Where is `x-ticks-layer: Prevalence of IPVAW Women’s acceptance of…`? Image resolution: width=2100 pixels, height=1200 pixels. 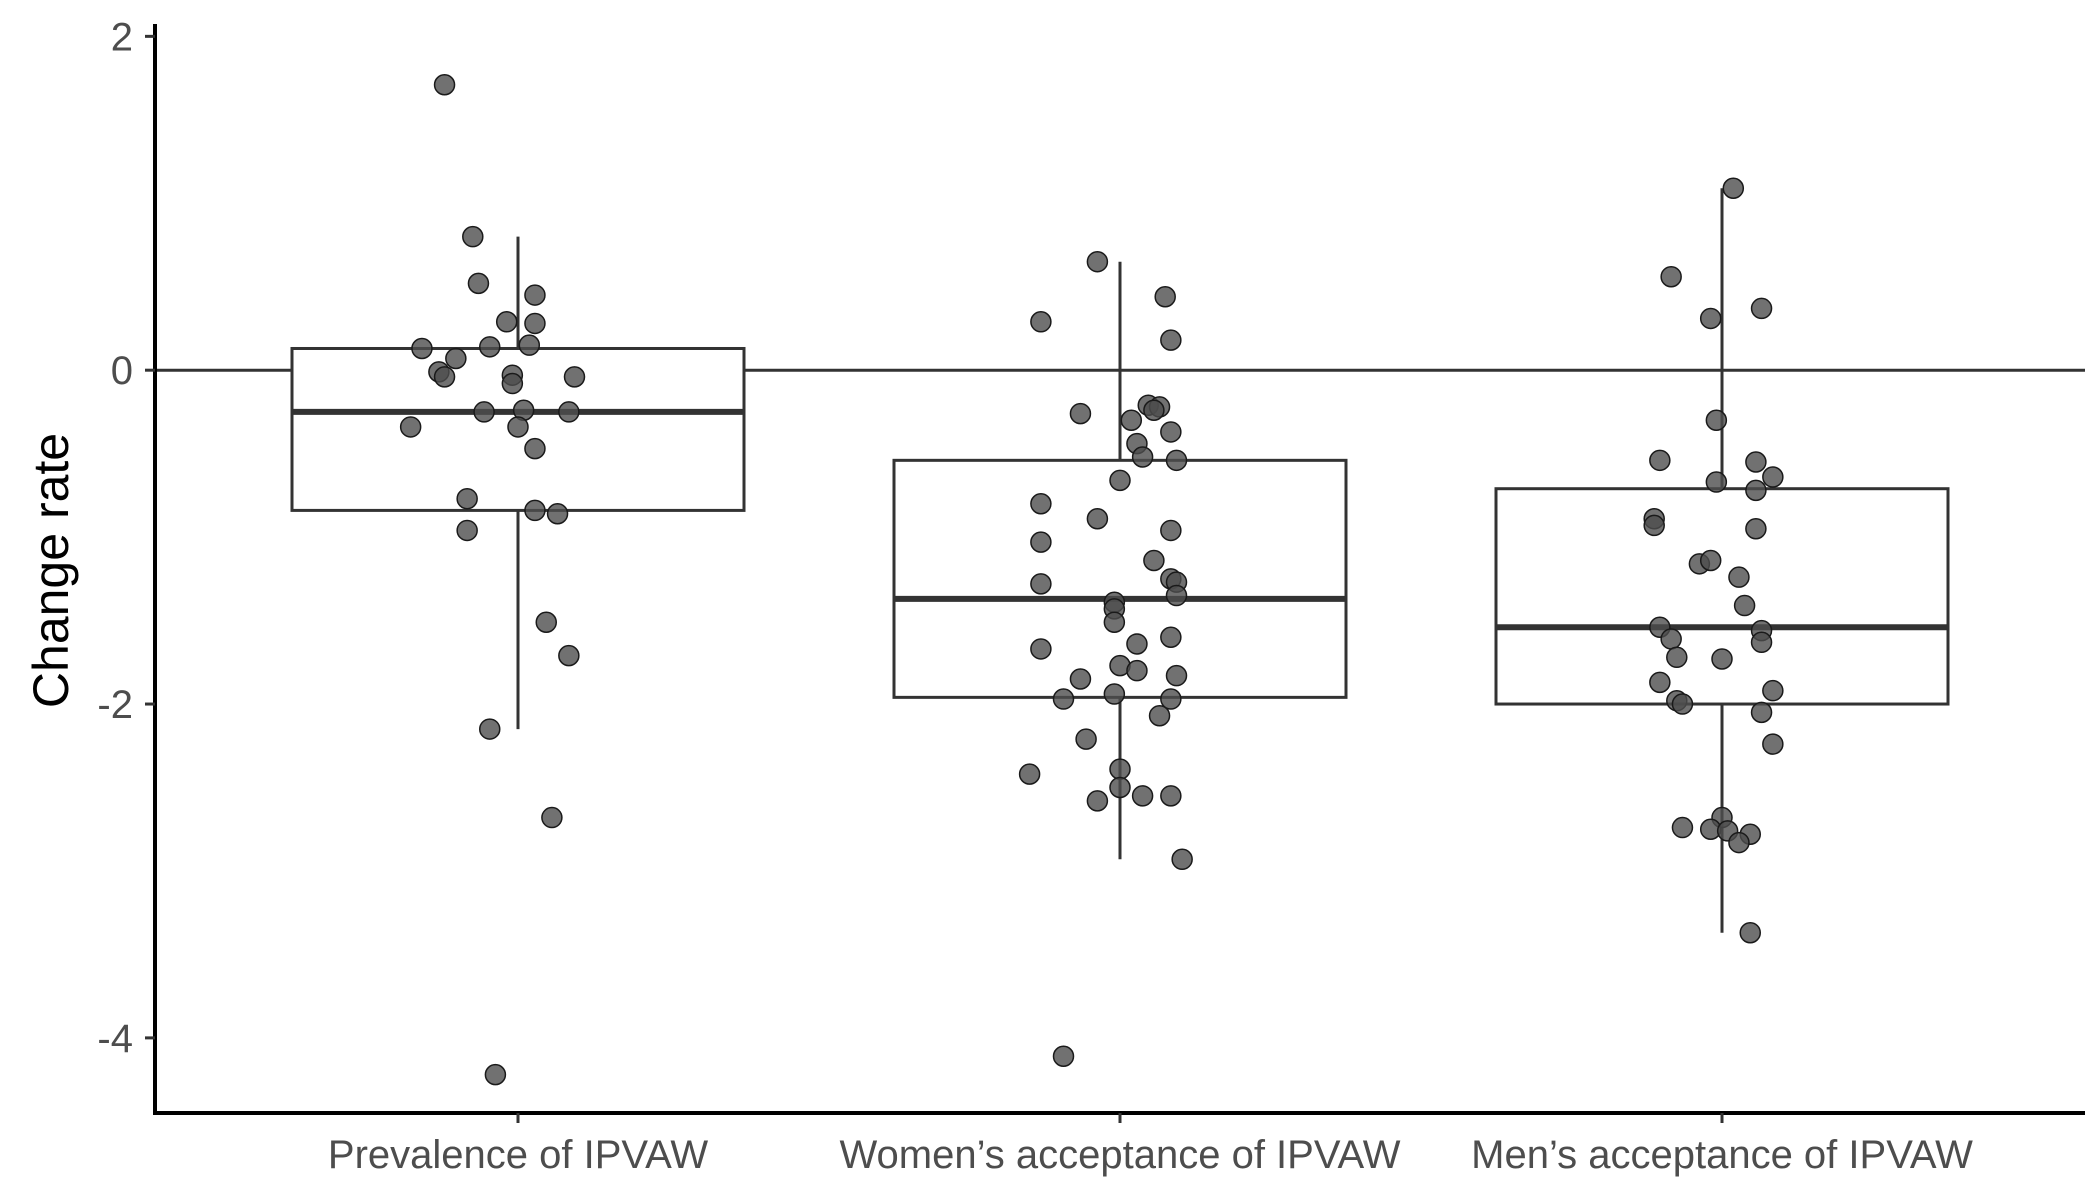 x-ticks-layer: Prevalence of IPVAW Women’s acceptance of… is located at coordinates (1150, 1145).